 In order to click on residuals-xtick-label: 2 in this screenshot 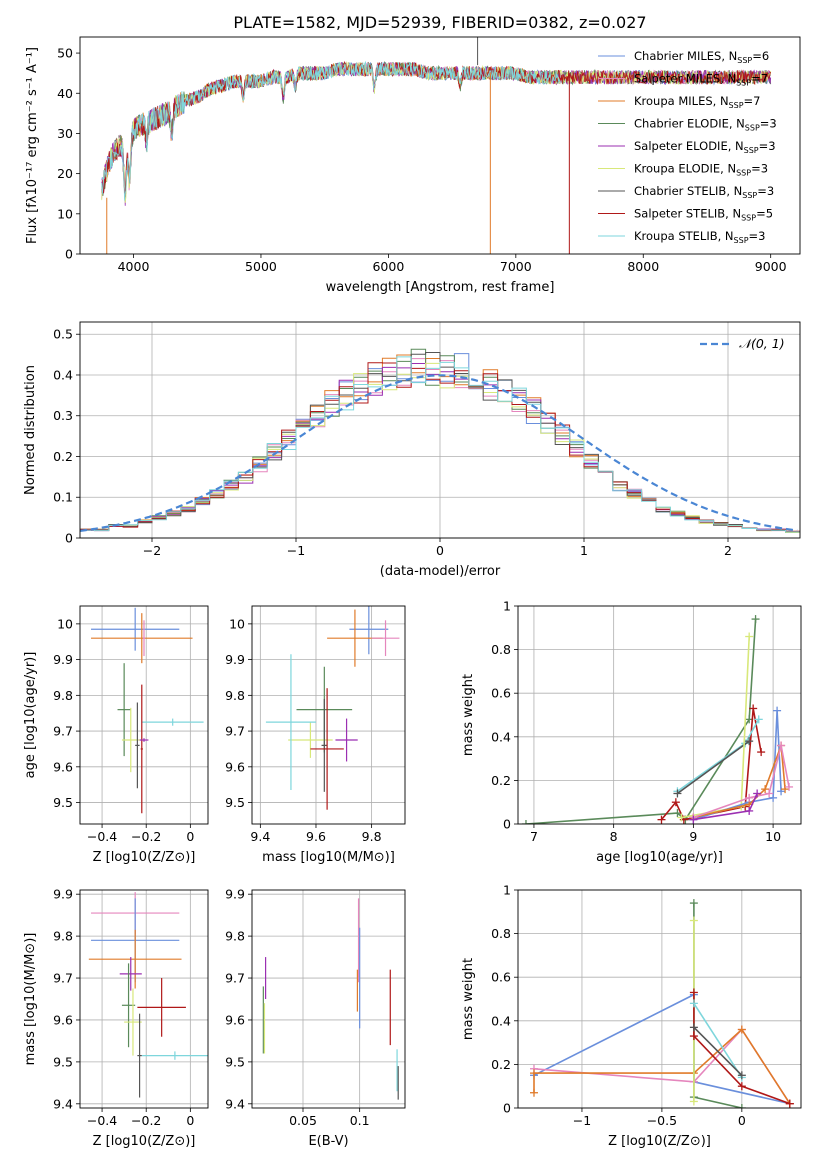, I will do `click(728, 550)`.